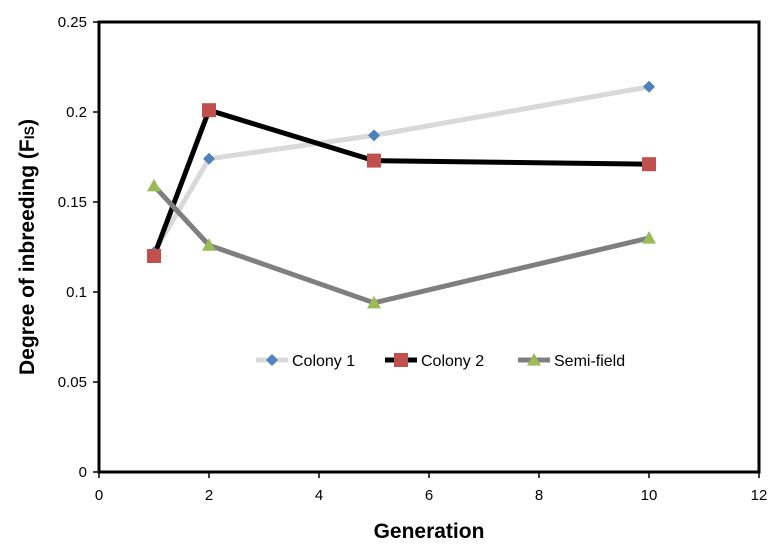 The image size is (771, 544). What do you see at coordinates (78, 247) in the screenshot?
I see `y-axis-ticks: 0 0.05 0.1 0.15 0.2 0.25` at bounding box center [78, 247].